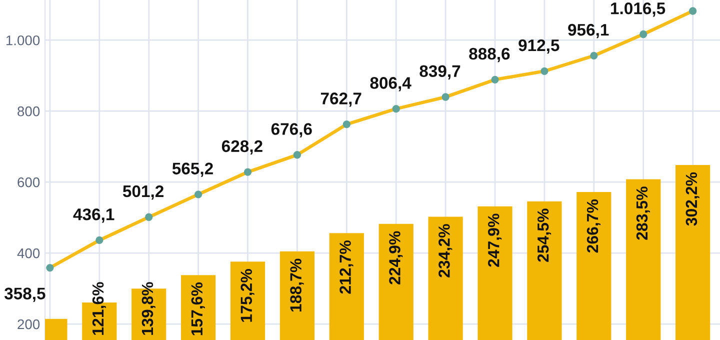  What do you see at coordinates (247, 295) in the screenshot?
I see `data-label: 175,2%` at bounding box center [247, 295].